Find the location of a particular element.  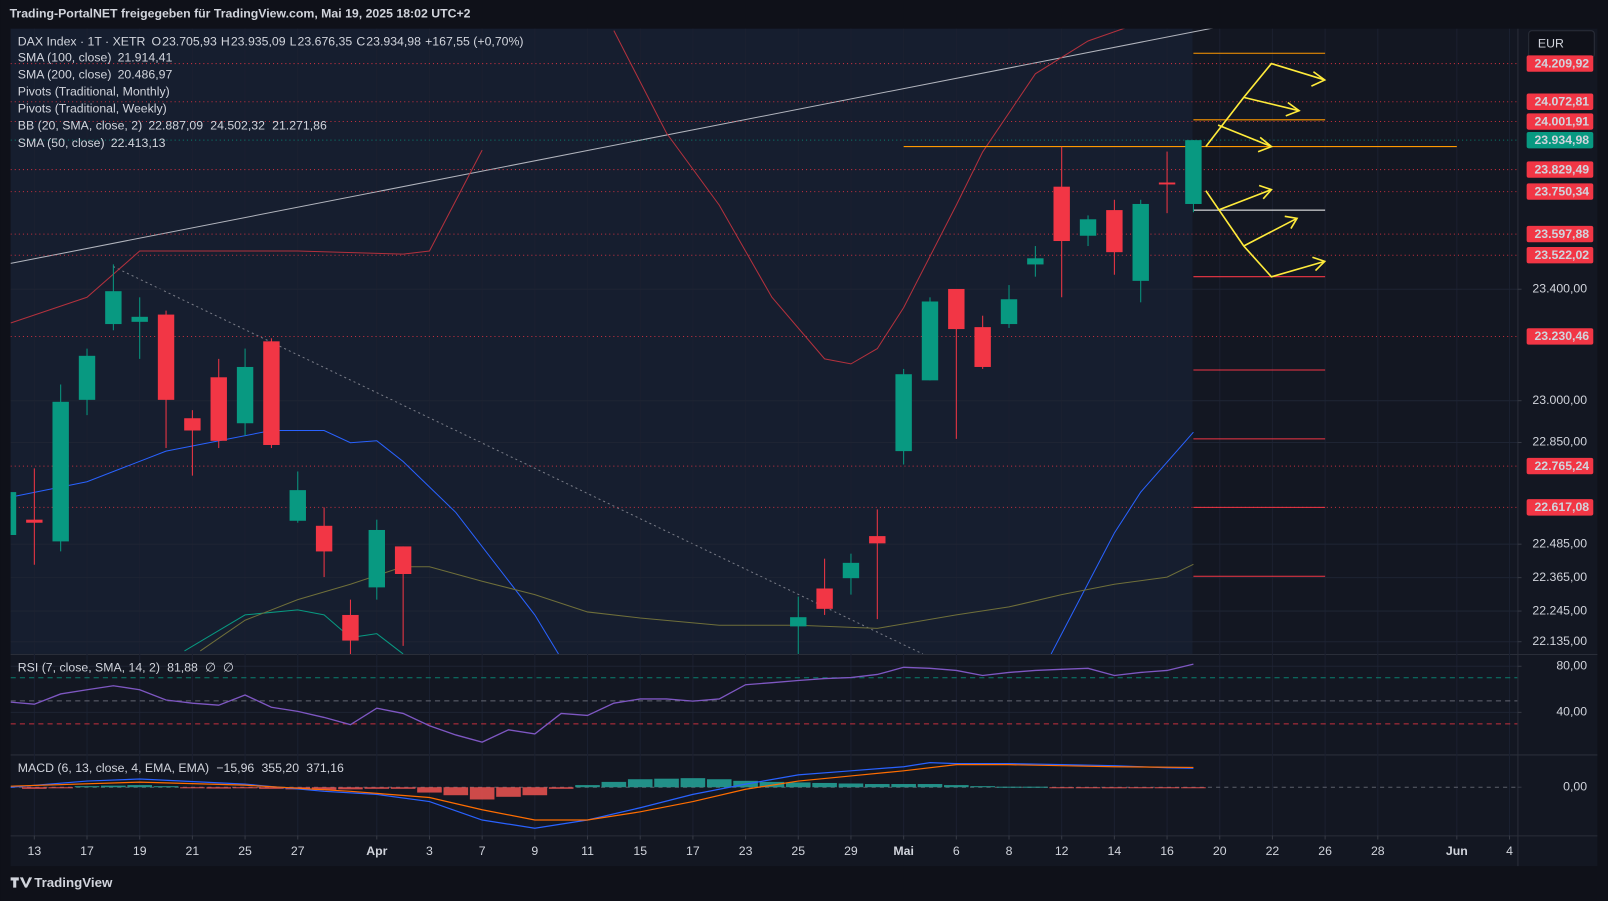

logo-icon is located at coordinates (21, 882).